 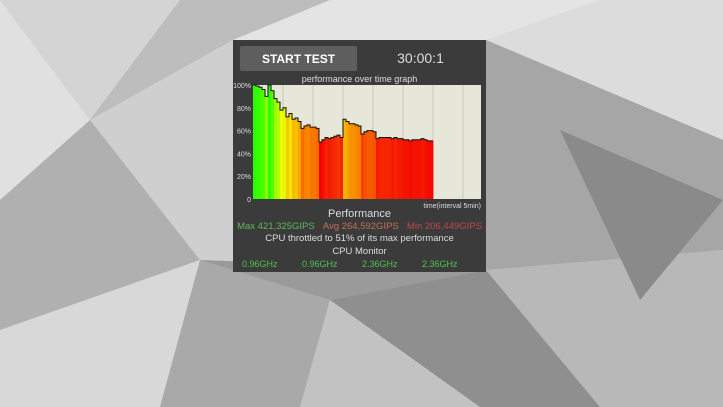 I want to click on min-stat: Min 206,449GIPS, so click(x=444, y=226).